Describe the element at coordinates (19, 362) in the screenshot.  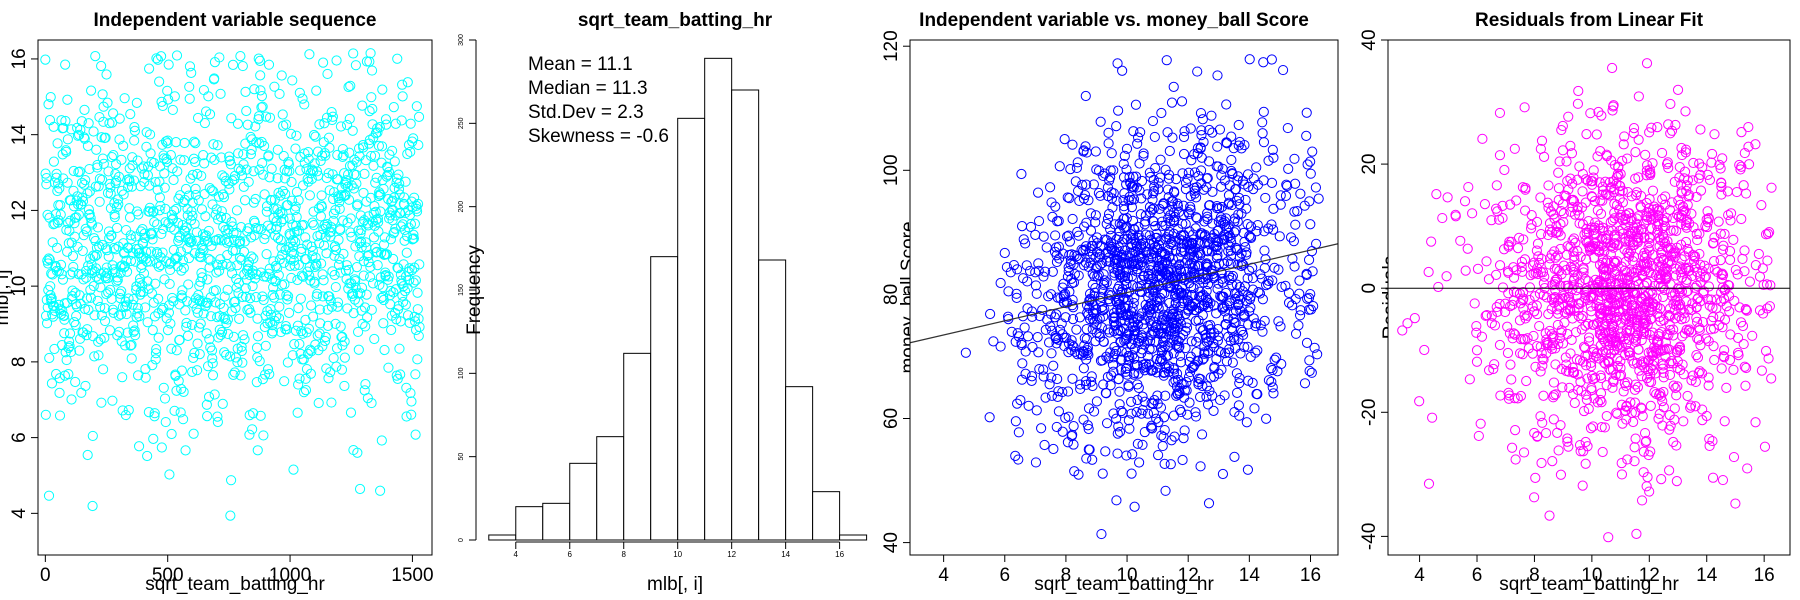
I see `y-tick-label: 8` at that location.